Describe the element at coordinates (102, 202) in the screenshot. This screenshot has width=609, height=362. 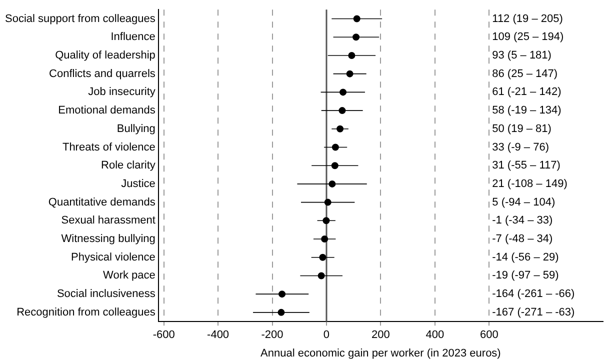
I see `y-tick-label: Quantitative demands` at that location.